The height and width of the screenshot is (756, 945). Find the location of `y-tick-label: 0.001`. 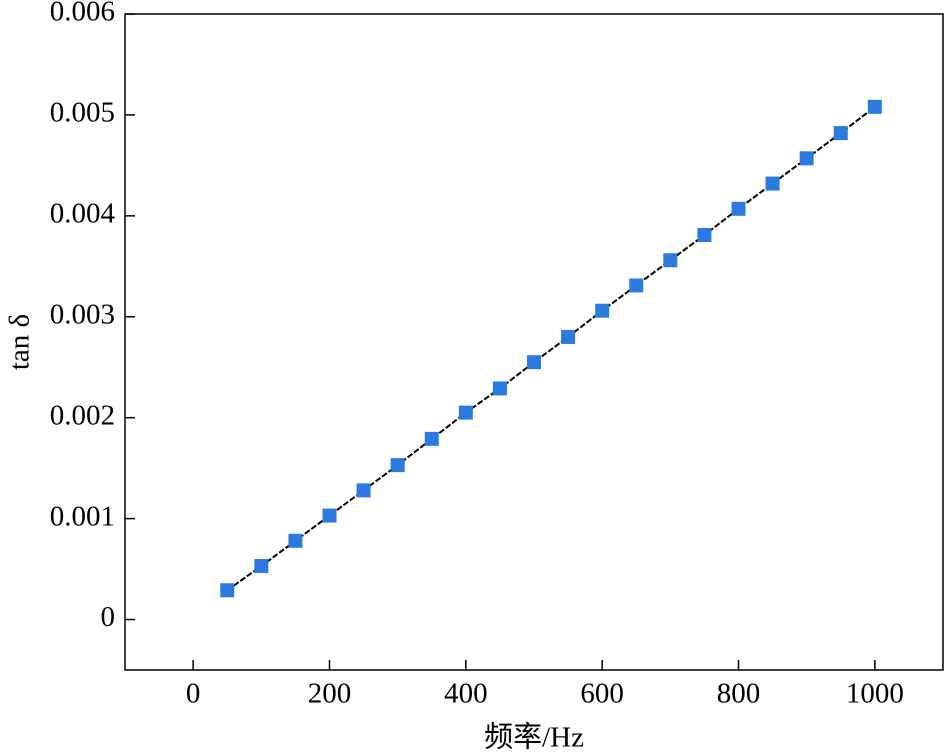

y-tick-label: 0.001 is located at coordinates (82, 516).